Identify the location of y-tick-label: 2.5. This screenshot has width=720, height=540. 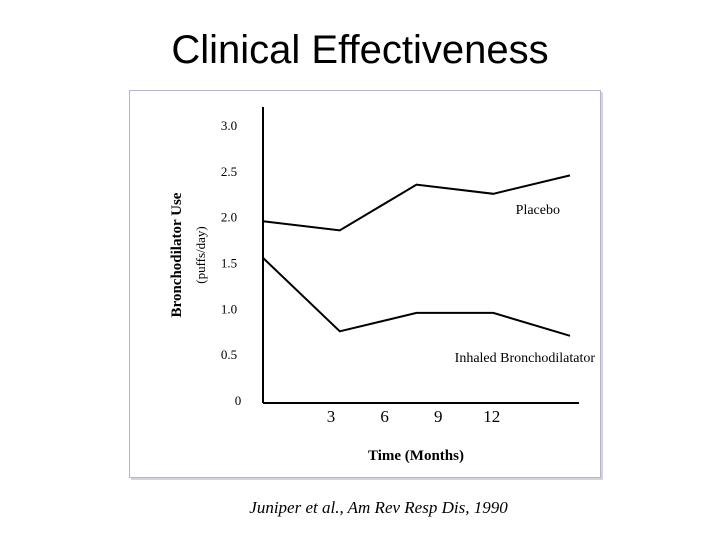
(229, 171).